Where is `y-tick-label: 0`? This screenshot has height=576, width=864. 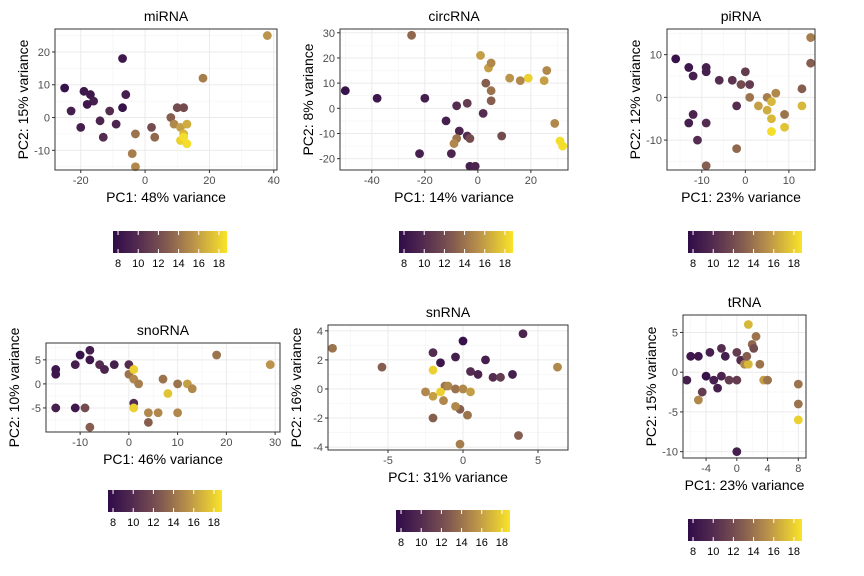
y-tick-label: 0 is located at coordinates (47, 119).